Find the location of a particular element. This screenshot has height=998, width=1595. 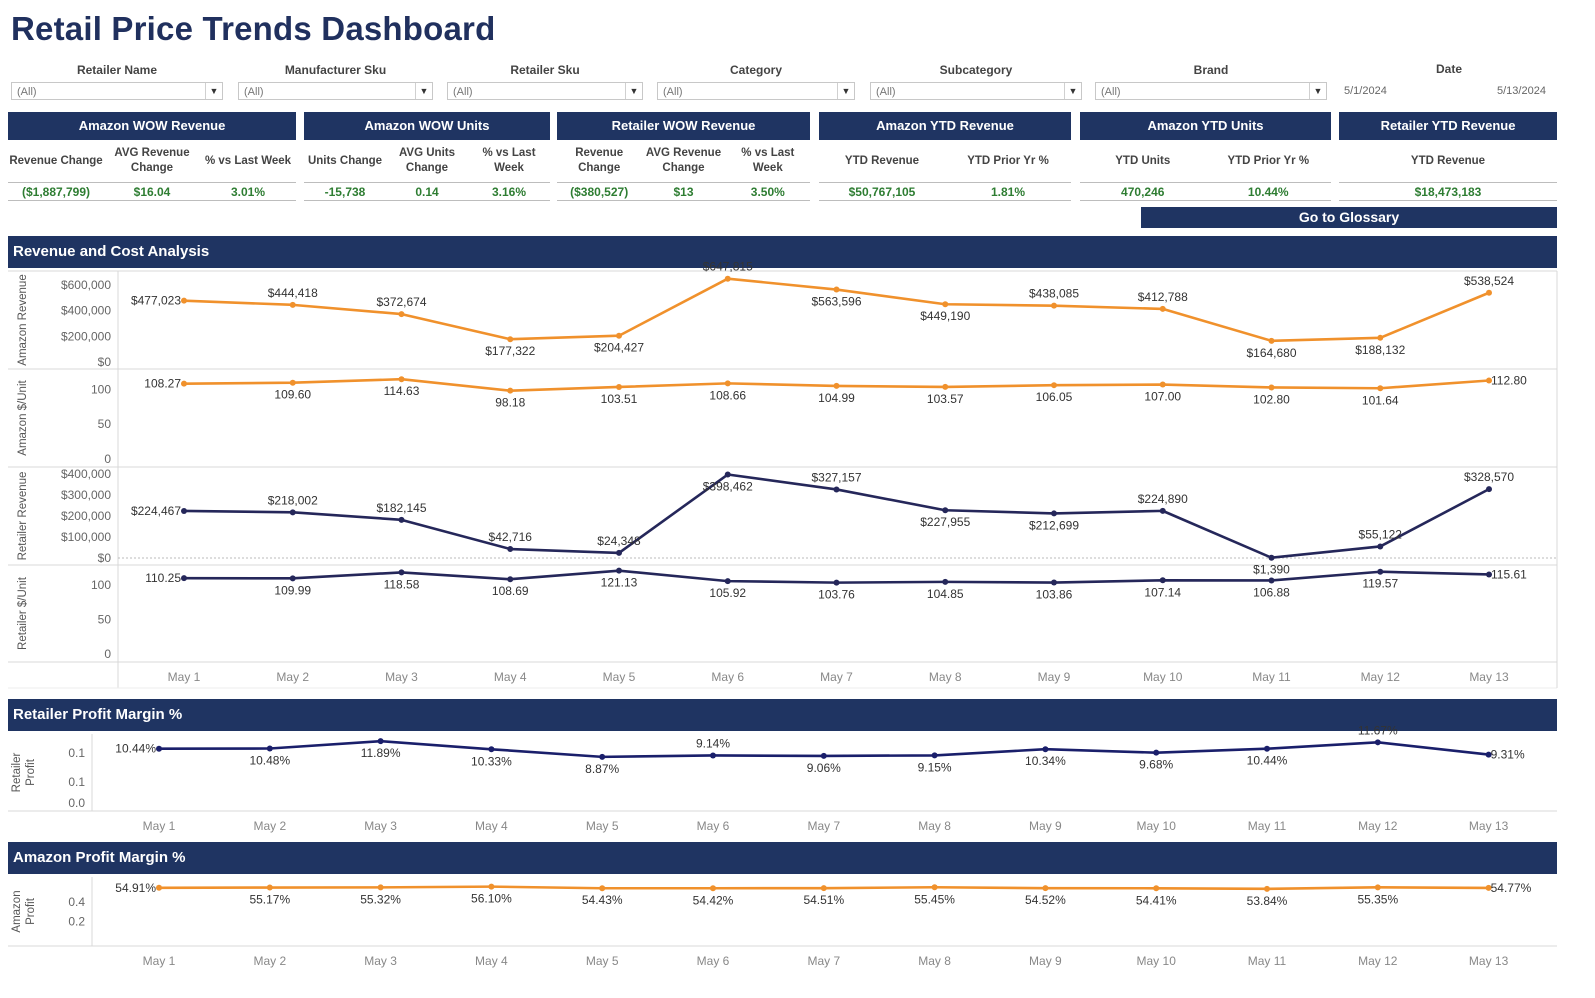

filter-label: Retailer Sku is located at coordinates (545, 70).